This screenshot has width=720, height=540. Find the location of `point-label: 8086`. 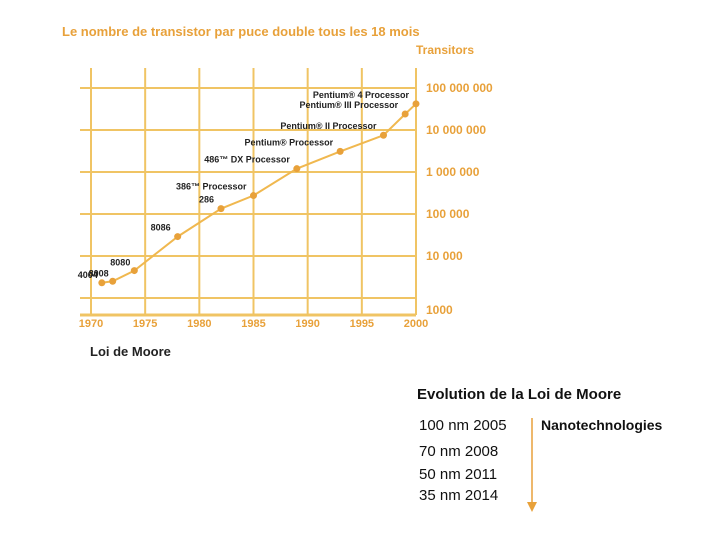

point-label: 8086 is located at coordinates (161, 228).